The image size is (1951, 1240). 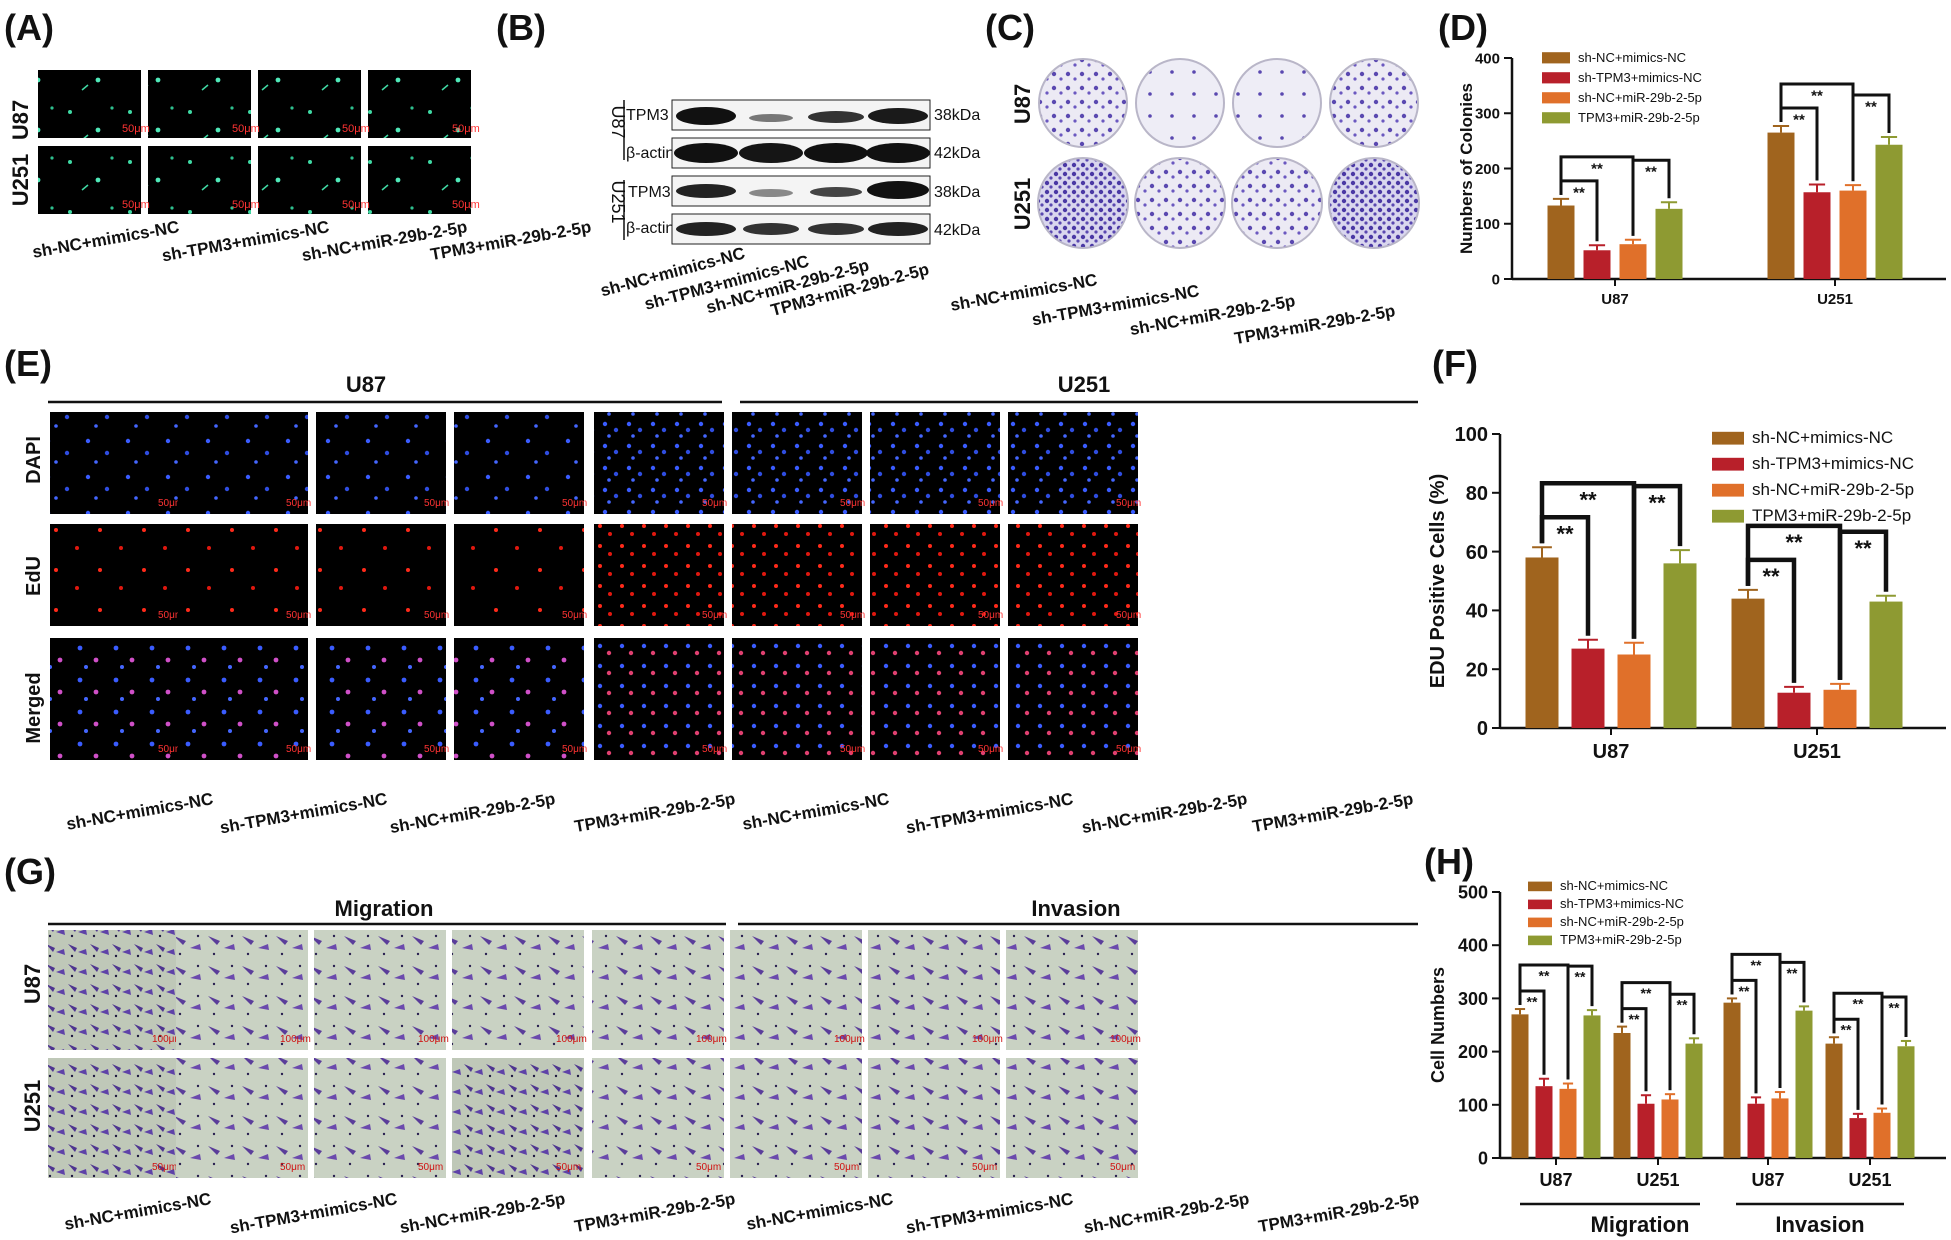 I want to click on y-tick-label: 80, so click(x=1477, y=494).